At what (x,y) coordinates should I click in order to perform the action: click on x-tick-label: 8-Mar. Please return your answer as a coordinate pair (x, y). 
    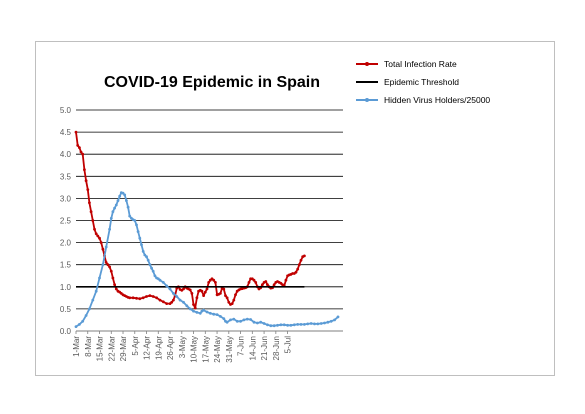
    Looking at the image, I should click on (88, 346).